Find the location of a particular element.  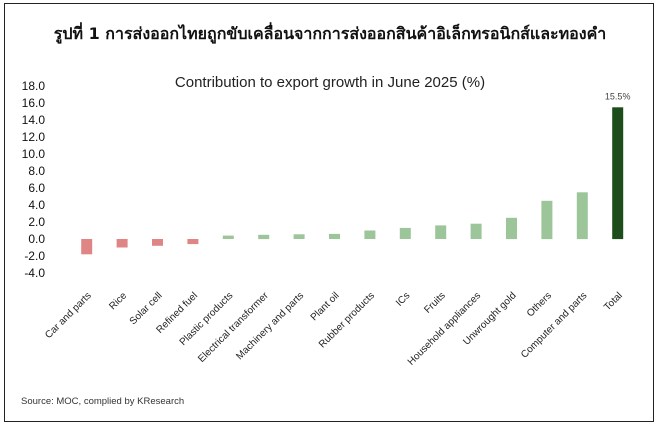

x-tick-label: Rice is located at coordinates (118, 301).